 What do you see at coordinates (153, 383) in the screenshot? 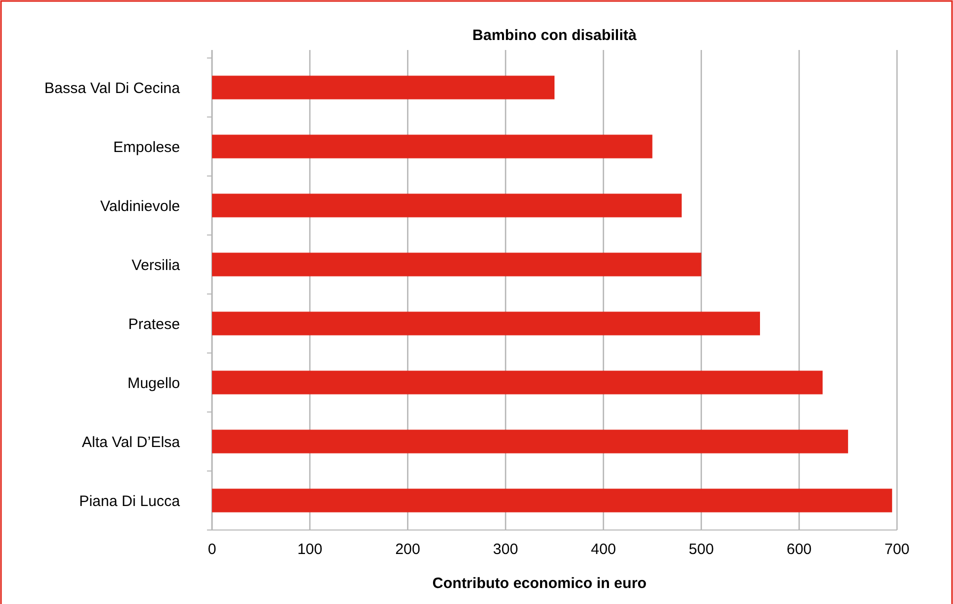
I see `y-tick-label: Mugello` at bounding box center [153, 383].